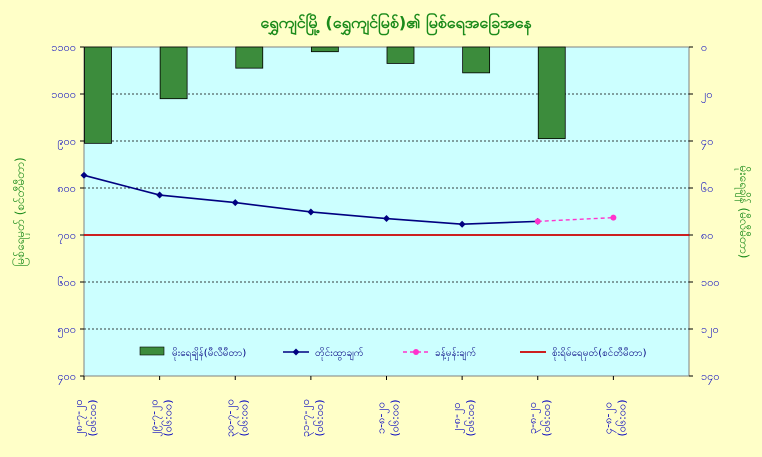 This screenshot has height=457, width=762. I want to click on left-tick-label: ၉၀၀, so click(66, 142).